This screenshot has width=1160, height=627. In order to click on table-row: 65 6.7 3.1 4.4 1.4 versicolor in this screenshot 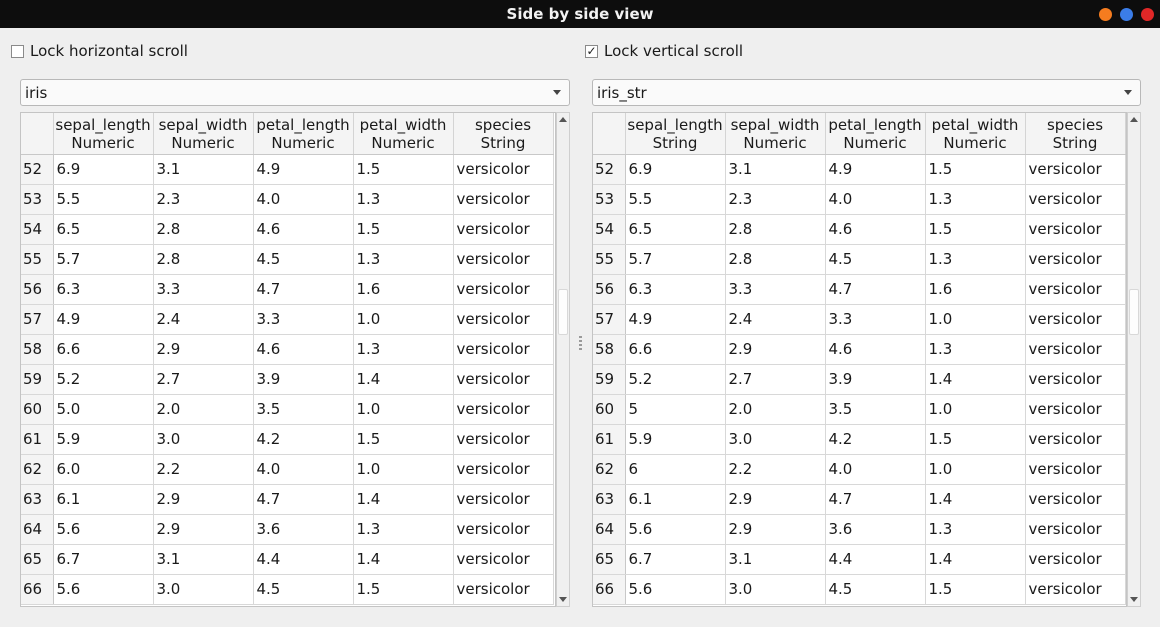, I will do `click(859, 559)`.